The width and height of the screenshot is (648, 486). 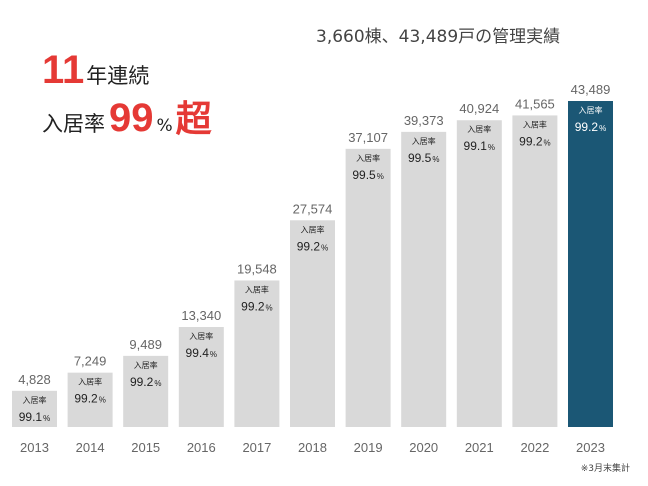 I want to click on x-tick-label-2014: 2014, so click(x=90, y=447).